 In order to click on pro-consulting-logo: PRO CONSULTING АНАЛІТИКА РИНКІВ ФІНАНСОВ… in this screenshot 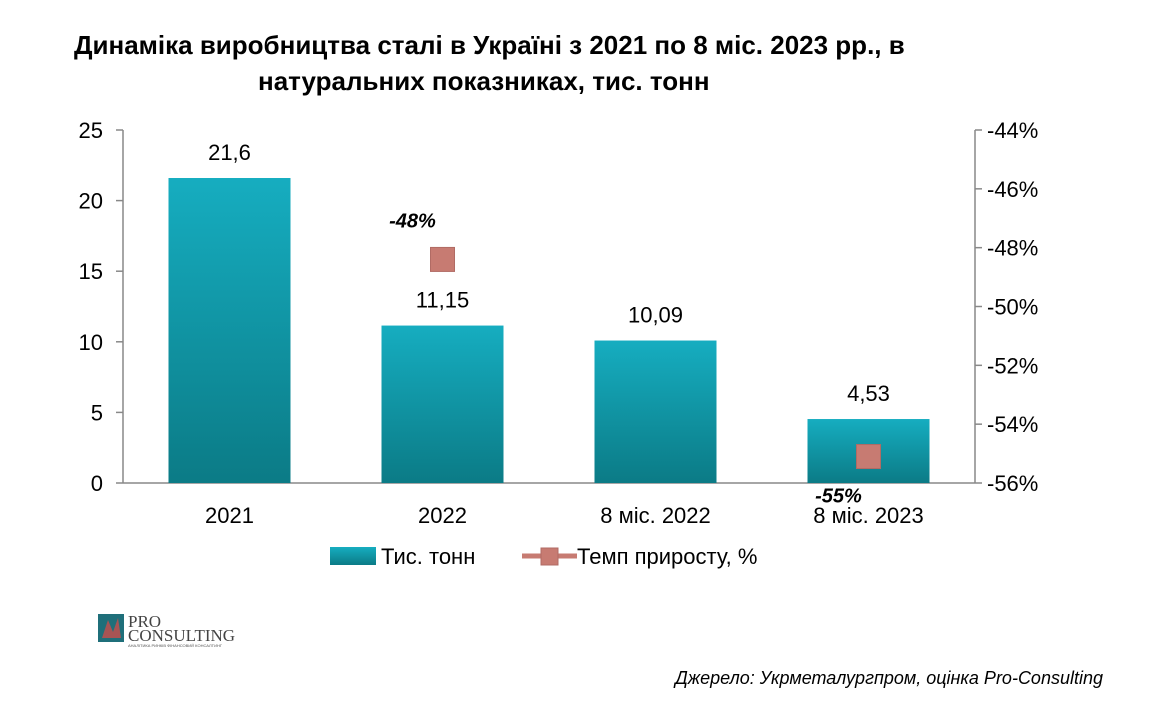, I will do `click(166, 630)`.